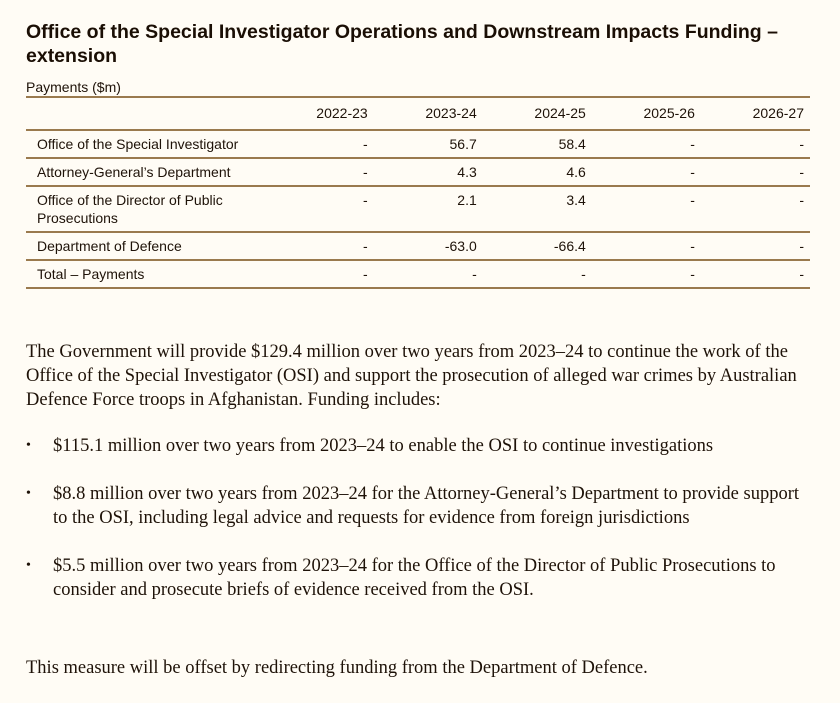 The width and height of the screenshot is (840, 703). Describe the element at coordinates (109, 246) in the screenshot. I see `row-label: Department of Defence` at that location.